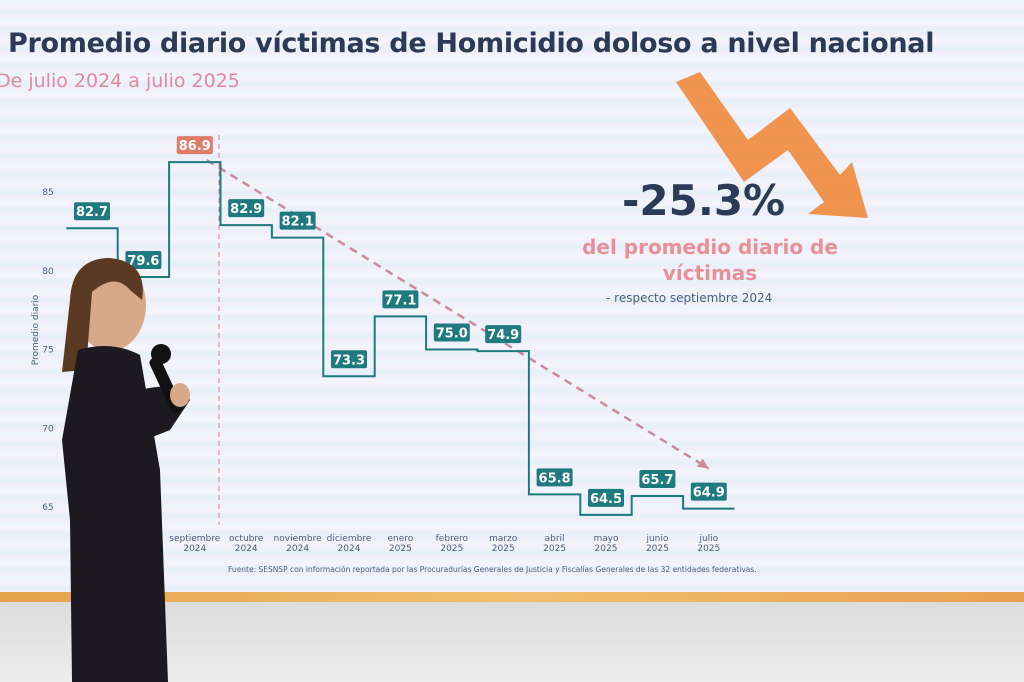  I want to click on data-label: 75.0, so click(452, 334).